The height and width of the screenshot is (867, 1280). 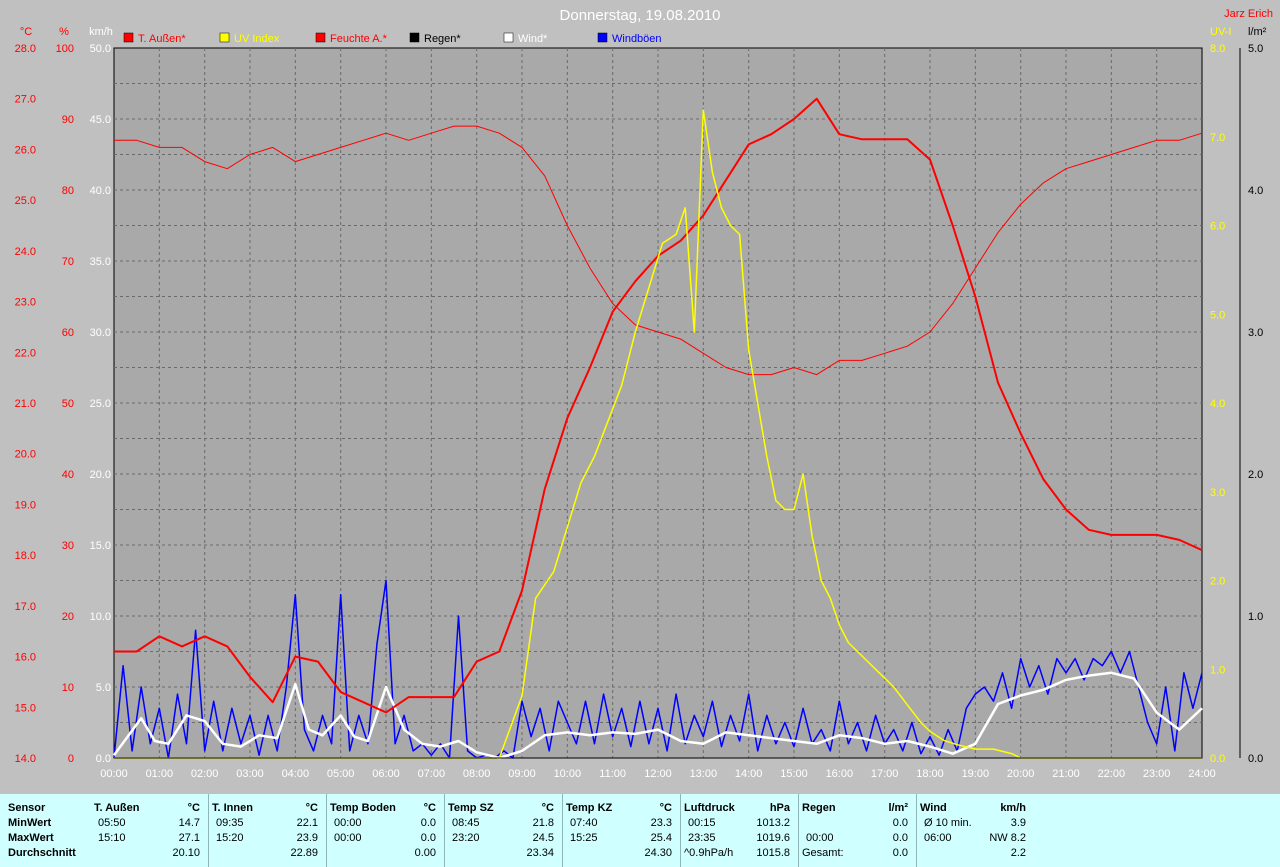 What do you see at coordinates (341, 774) in the screenshot?
I see `x-tick-label: 05:00` at bounding box center [341, 774].